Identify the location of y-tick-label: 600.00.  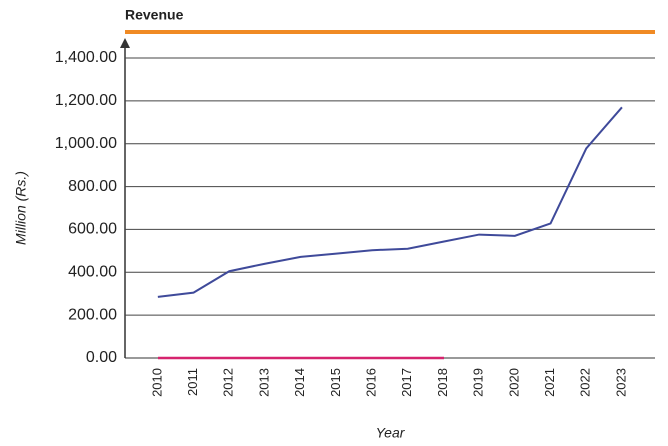
(92, 229).